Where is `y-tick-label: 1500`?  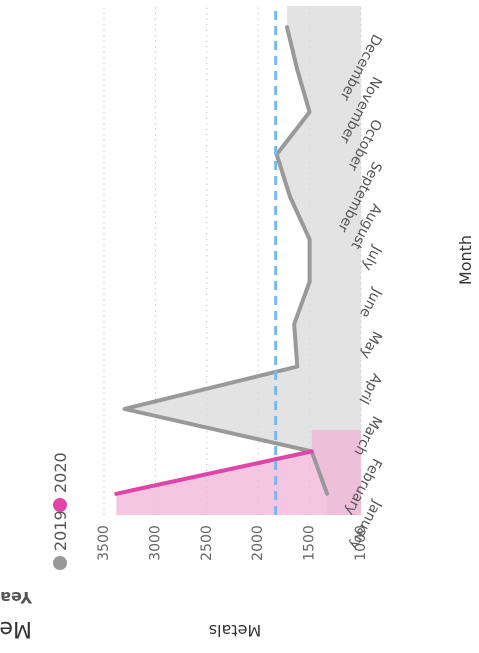 y-tick-label: 1500 is located at coordinates (310, 543).